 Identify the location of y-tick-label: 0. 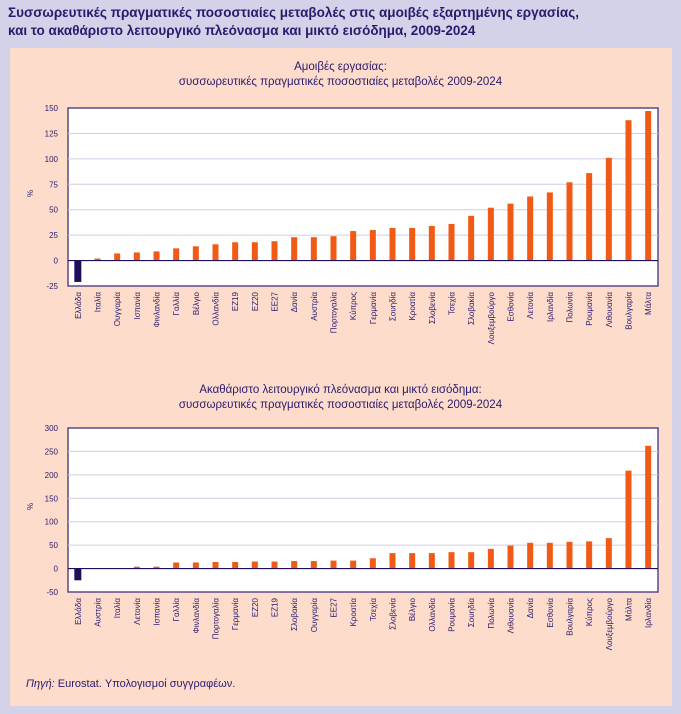
(56, 569).